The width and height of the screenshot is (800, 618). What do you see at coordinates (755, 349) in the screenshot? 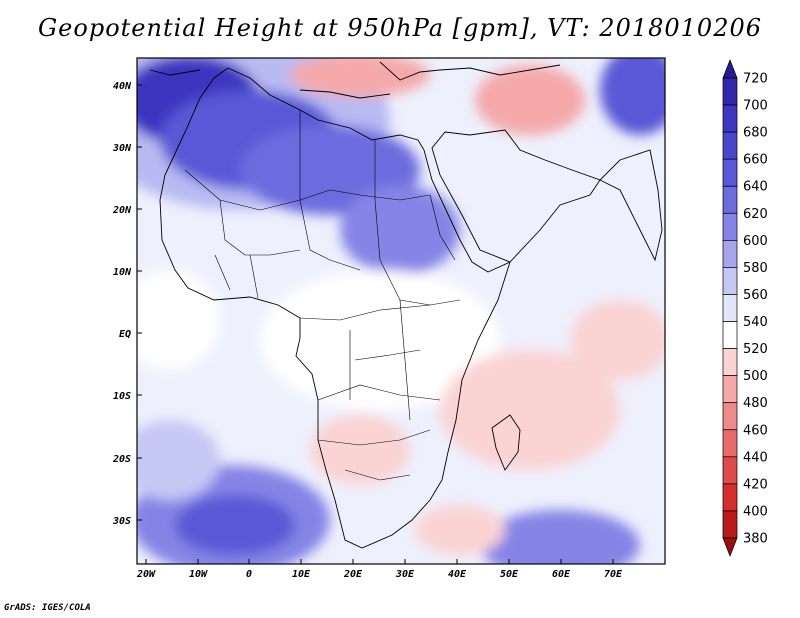
I see `colorbar-label: 520` at bounding box center [755, 349].